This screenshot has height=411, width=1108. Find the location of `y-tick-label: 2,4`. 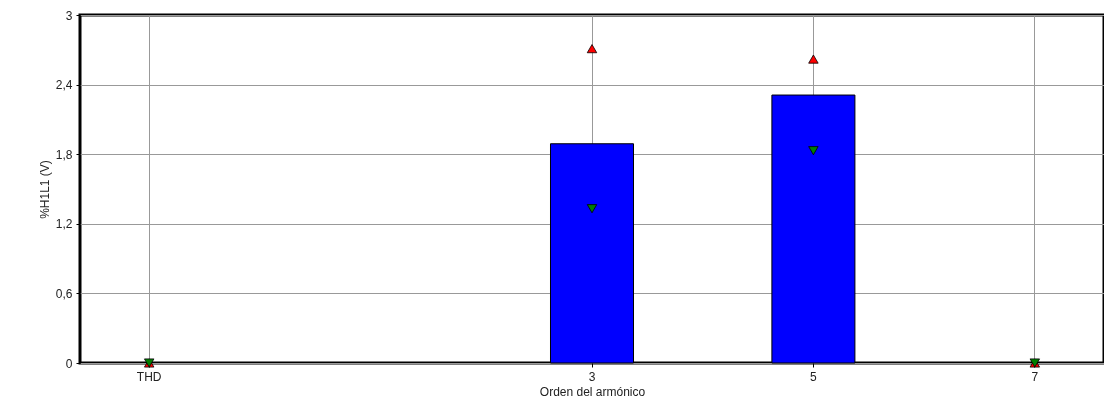

y-tick-label: 2,4 is located at coordinates (64, 85).